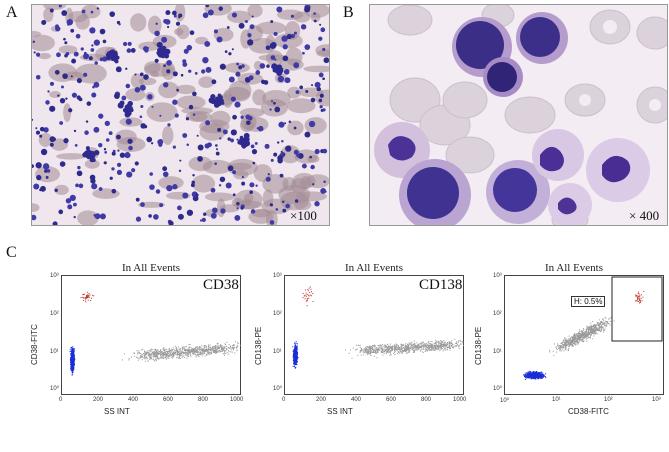  I want to click on plot2-marker: CD138, so click(441, 285).